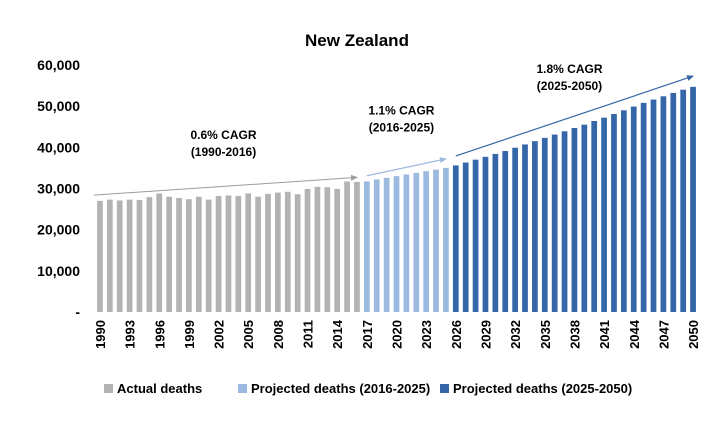 Image resolution: width=706 pixels, height=423 pixels. What do you see at coordinates (367, 334) in the screenshot?
I see `x-tick-label: 2017` at bounding box center [367, 334].